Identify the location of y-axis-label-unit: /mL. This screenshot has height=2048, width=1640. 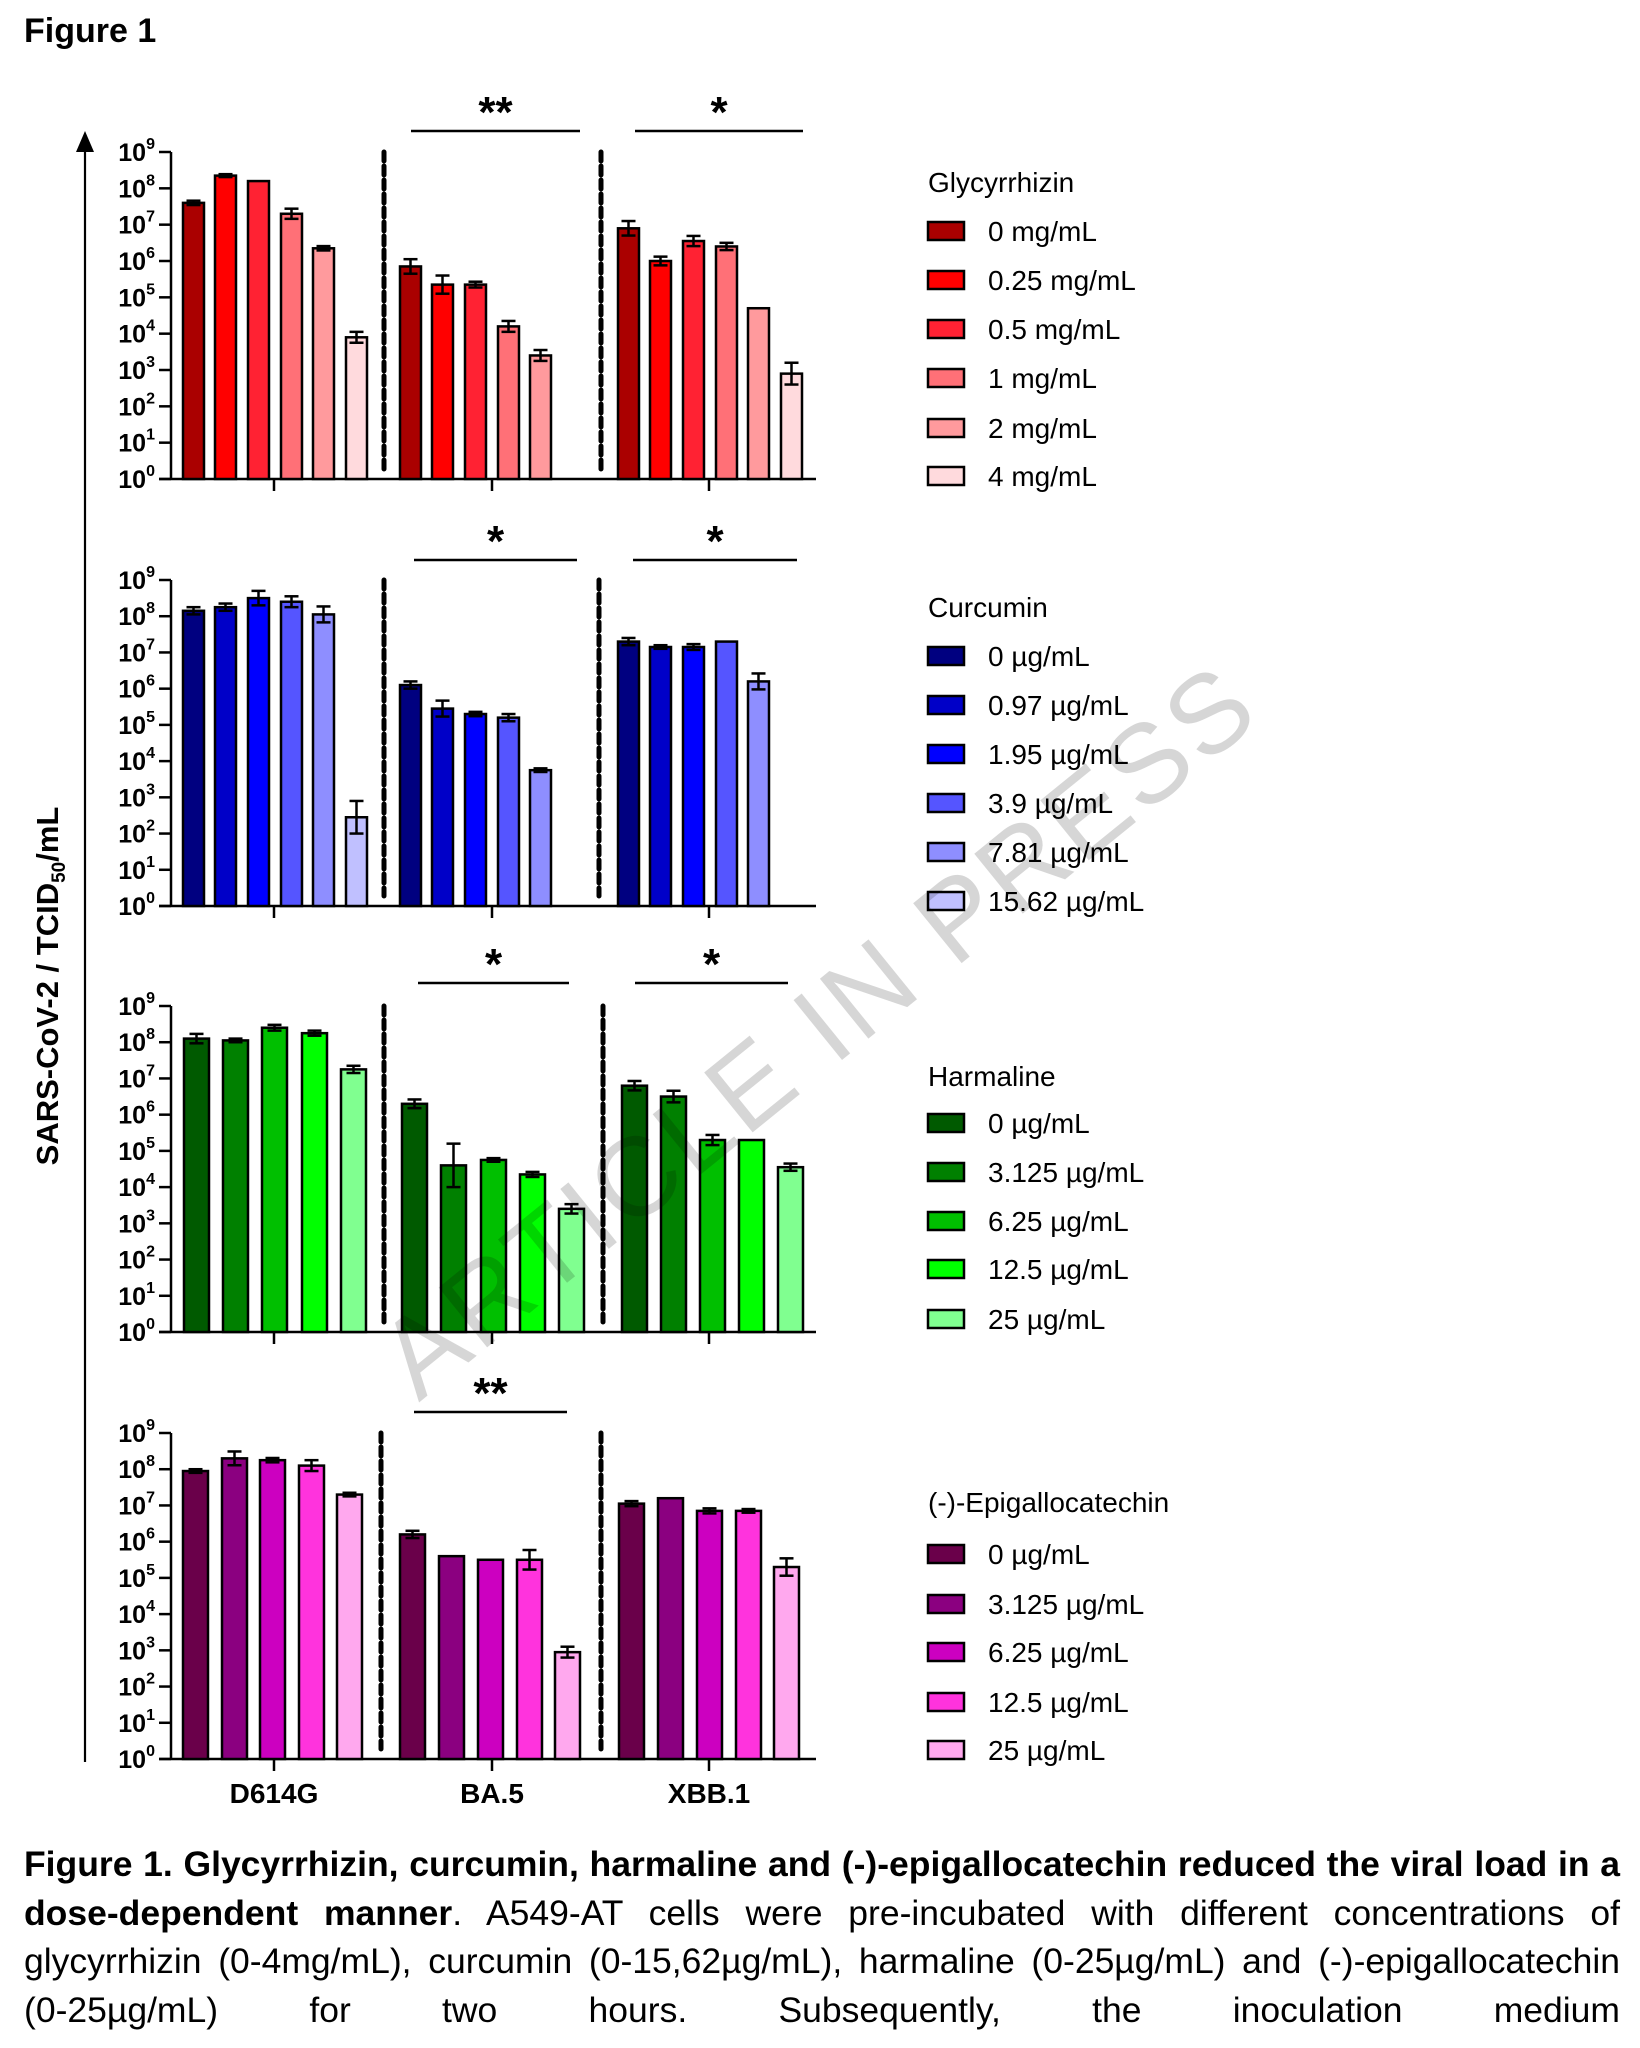
(47, 834).